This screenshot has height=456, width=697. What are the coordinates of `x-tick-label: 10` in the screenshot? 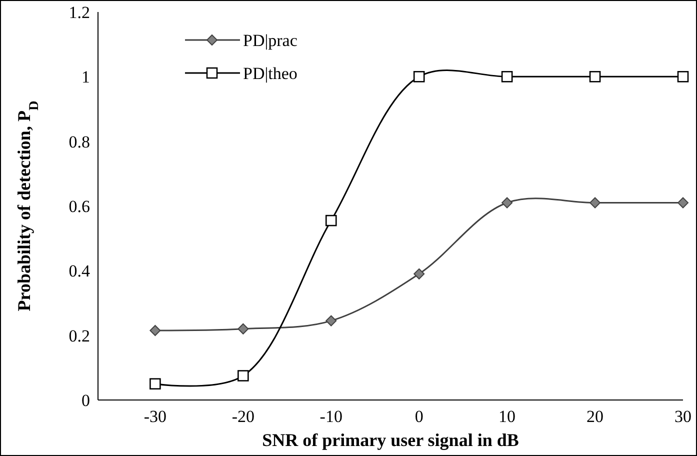 It's located at (507, 416).